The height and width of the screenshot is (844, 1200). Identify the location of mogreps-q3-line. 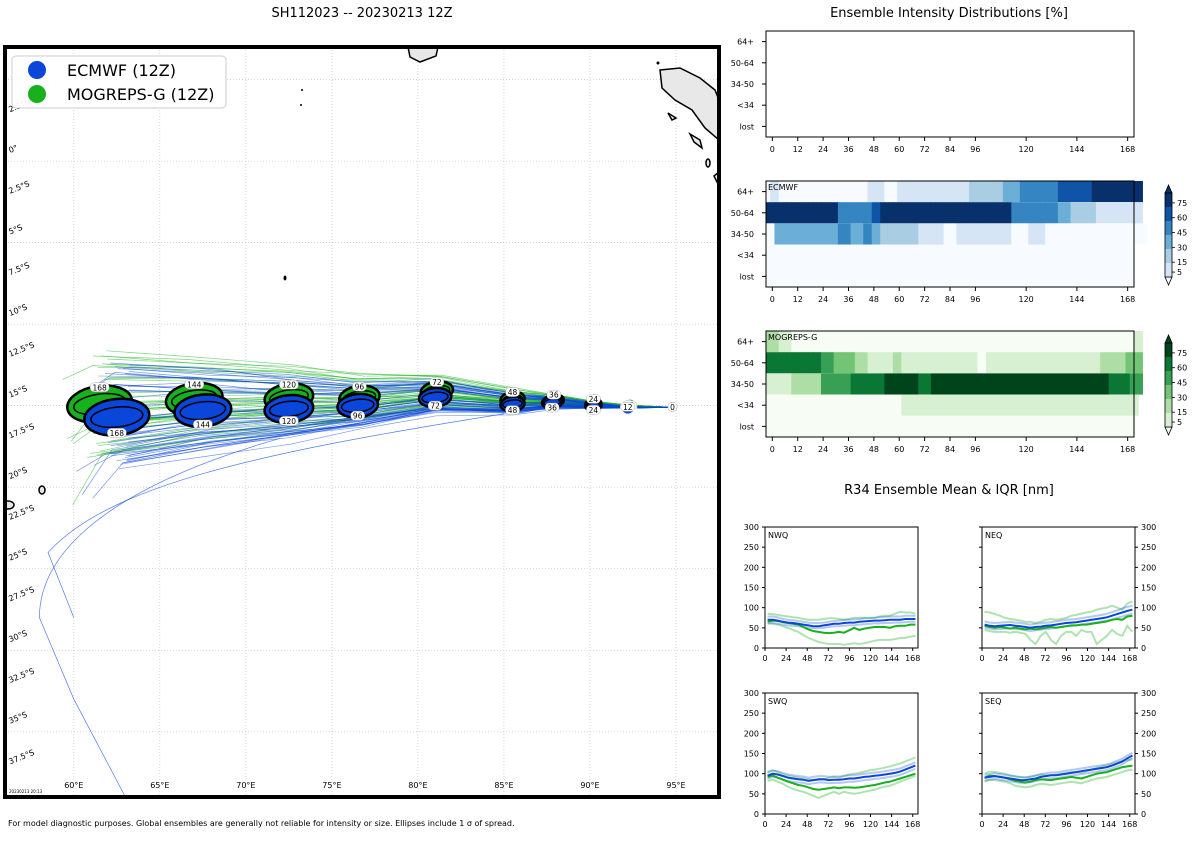
(841, 769).